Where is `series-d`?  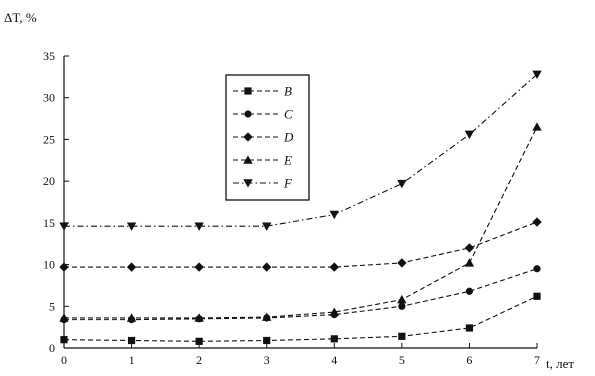
series-d is located at coordinates (300, 244).